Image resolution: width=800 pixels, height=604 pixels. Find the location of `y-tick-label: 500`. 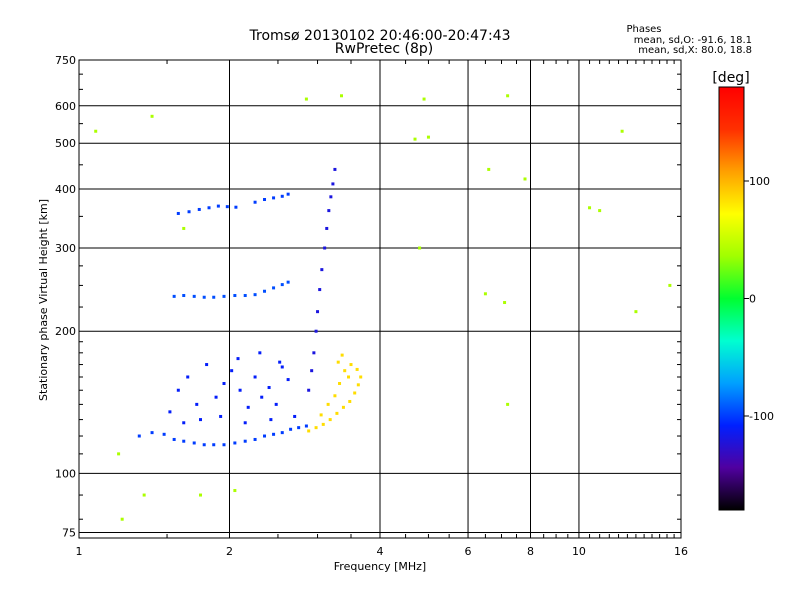

y-tick-label: 500 is located at coordinates (65, 143).